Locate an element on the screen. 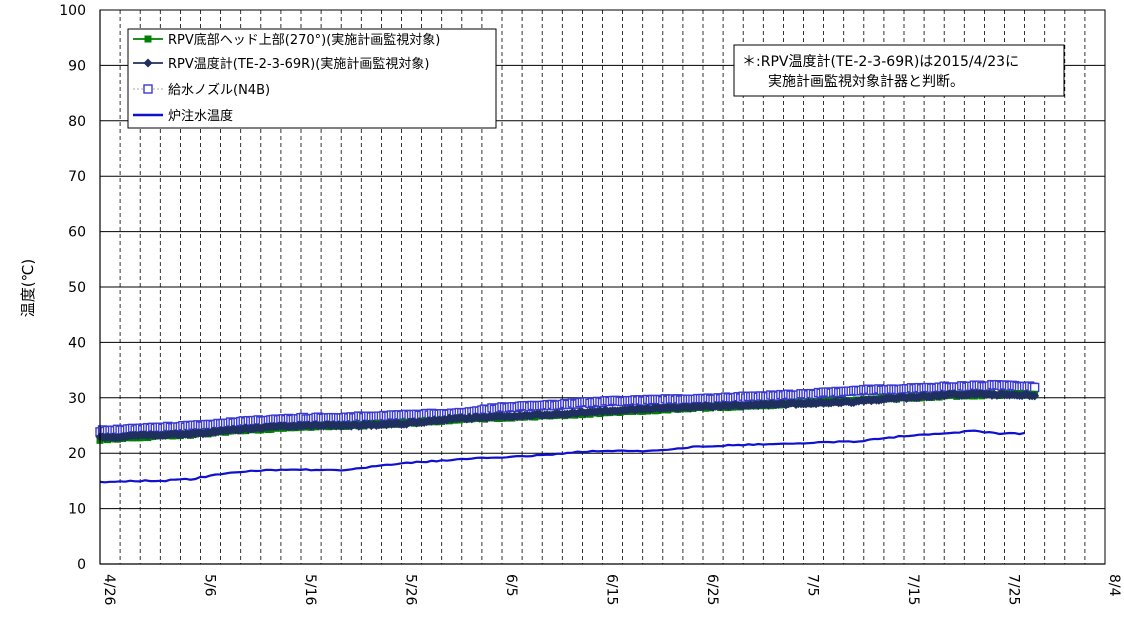 The height and width of the screenshot is (624, 1124). note-border is located at coordinates (899, 70).